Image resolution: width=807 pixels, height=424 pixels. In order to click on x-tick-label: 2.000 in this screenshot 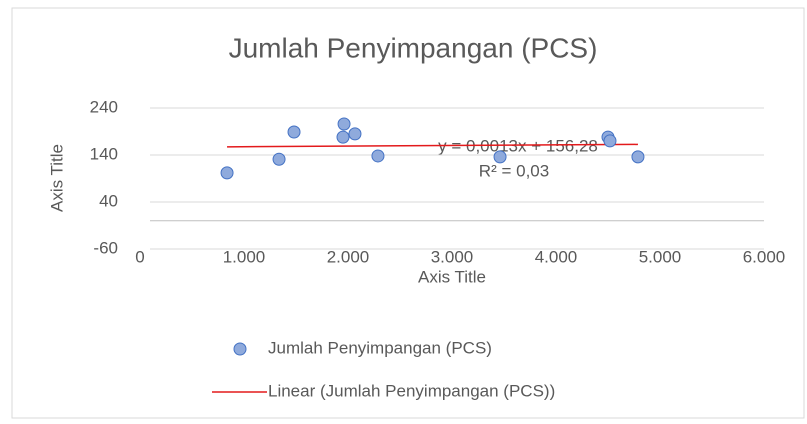, I will do `click(348, 256)`.